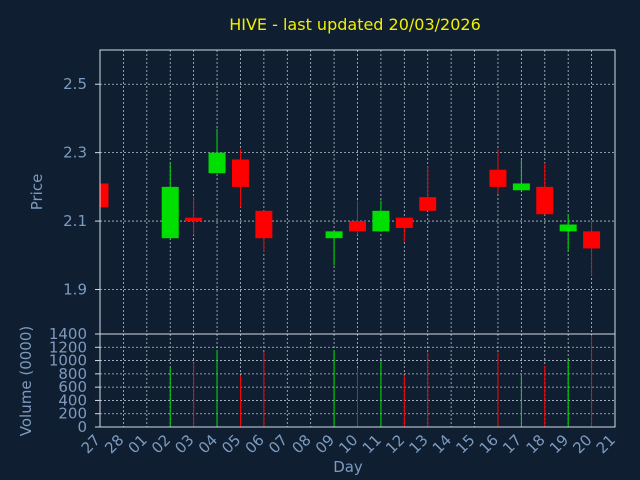 This screenshot has height=480, width=640. What do you see at coordinates (75, 290) in the screenshot?
I see `price-tick-label: 1.9` at bounding box center [75, 290].